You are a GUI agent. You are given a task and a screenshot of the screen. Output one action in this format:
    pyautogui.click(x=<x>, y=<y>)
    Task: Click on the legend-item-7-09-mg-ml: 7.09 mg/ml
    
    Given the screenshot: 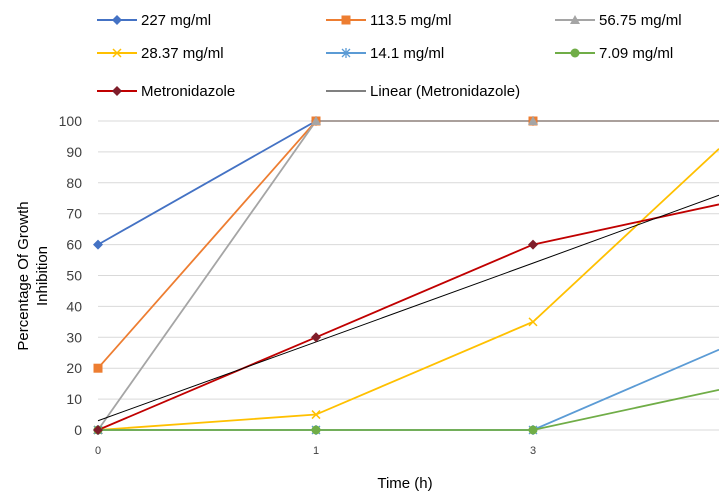 What is the action you would take?
    pyautogui.click(x=614, y=53)
    